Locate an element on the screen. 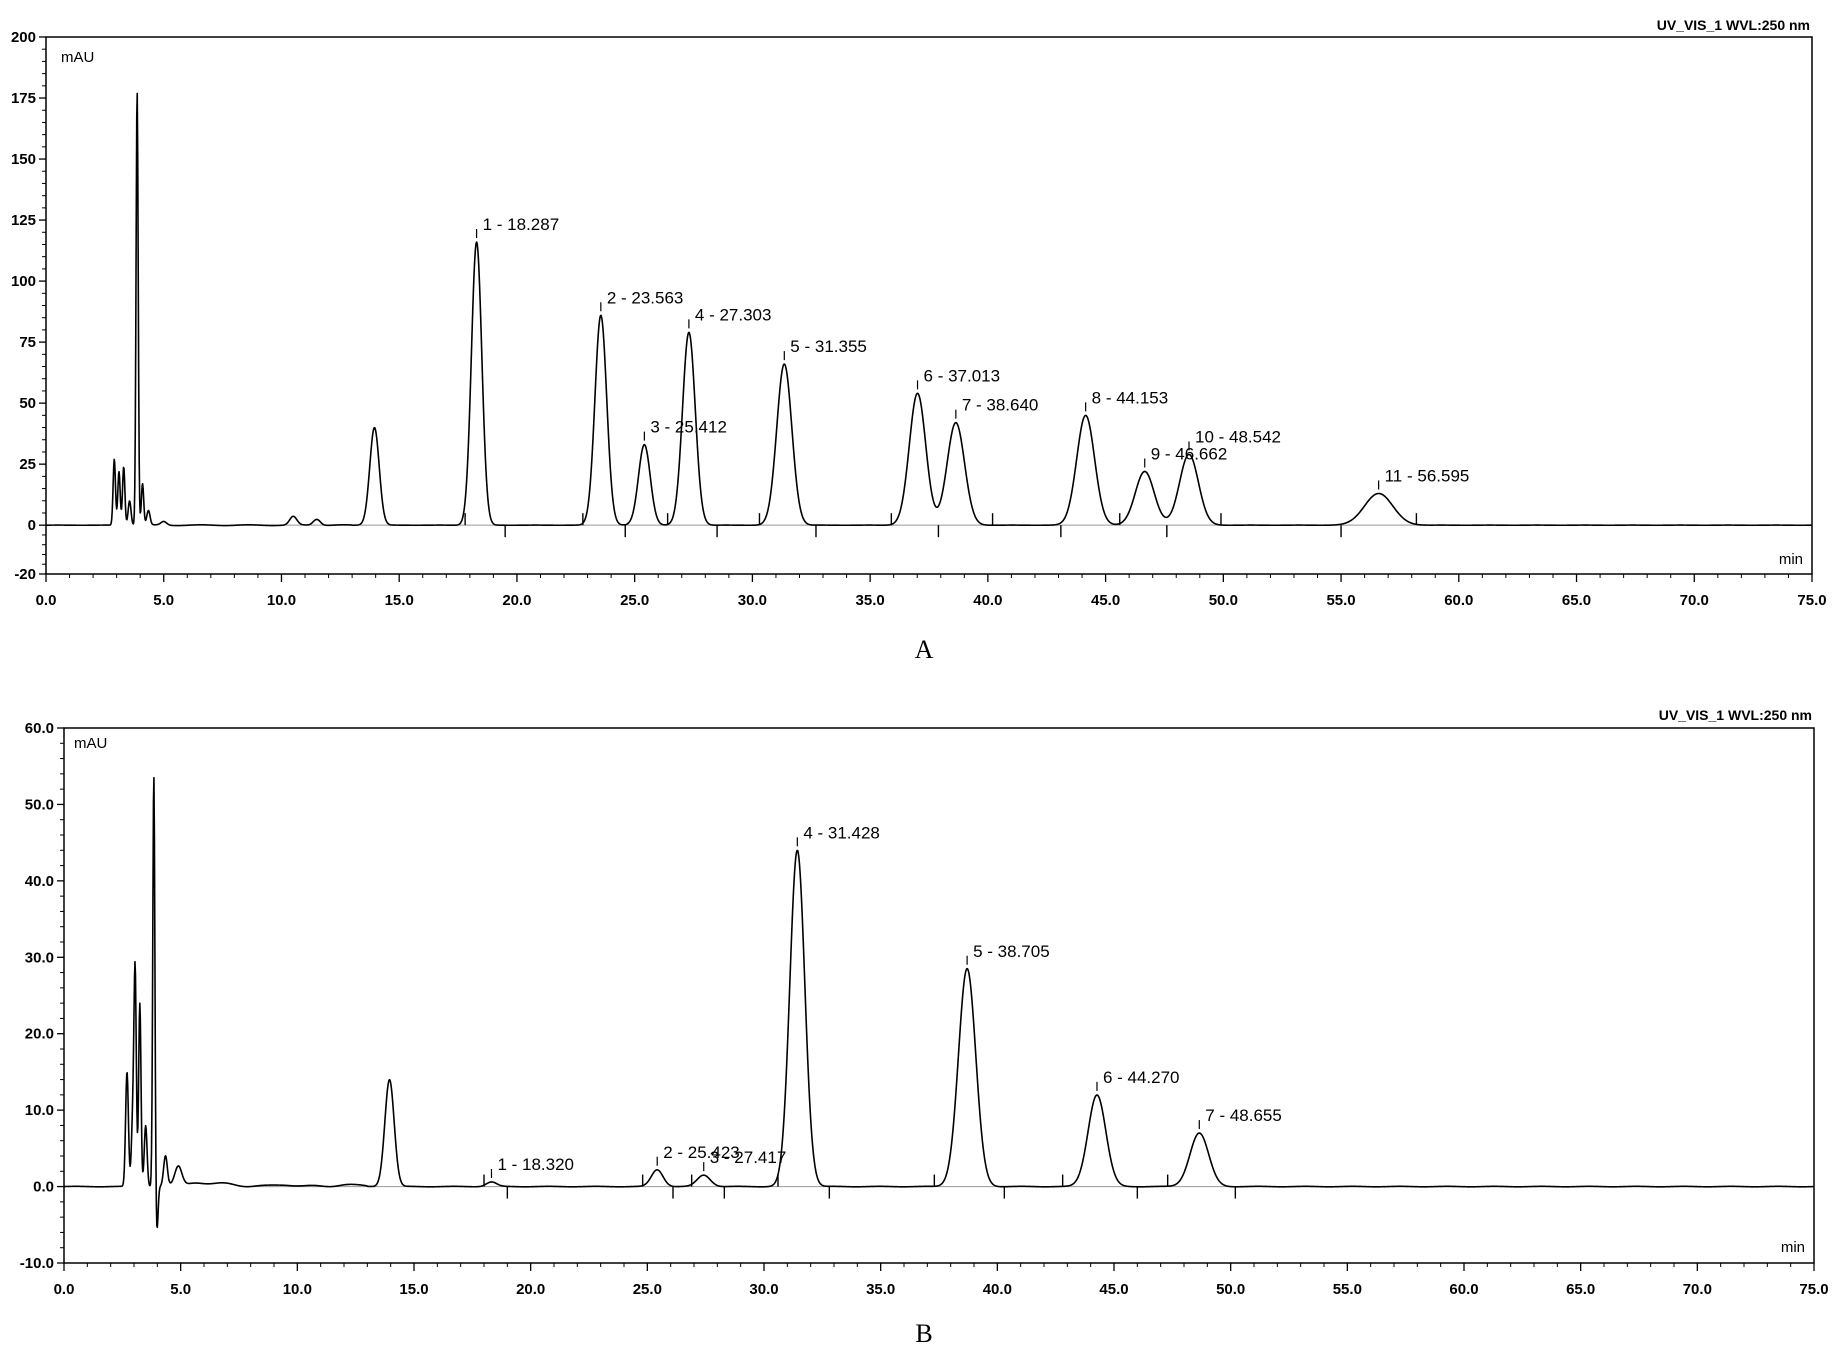 The height and width of the screenshot is (1363, 1834). peak-label: 7 - 48.655 is located at coordinates (1243, 1115).